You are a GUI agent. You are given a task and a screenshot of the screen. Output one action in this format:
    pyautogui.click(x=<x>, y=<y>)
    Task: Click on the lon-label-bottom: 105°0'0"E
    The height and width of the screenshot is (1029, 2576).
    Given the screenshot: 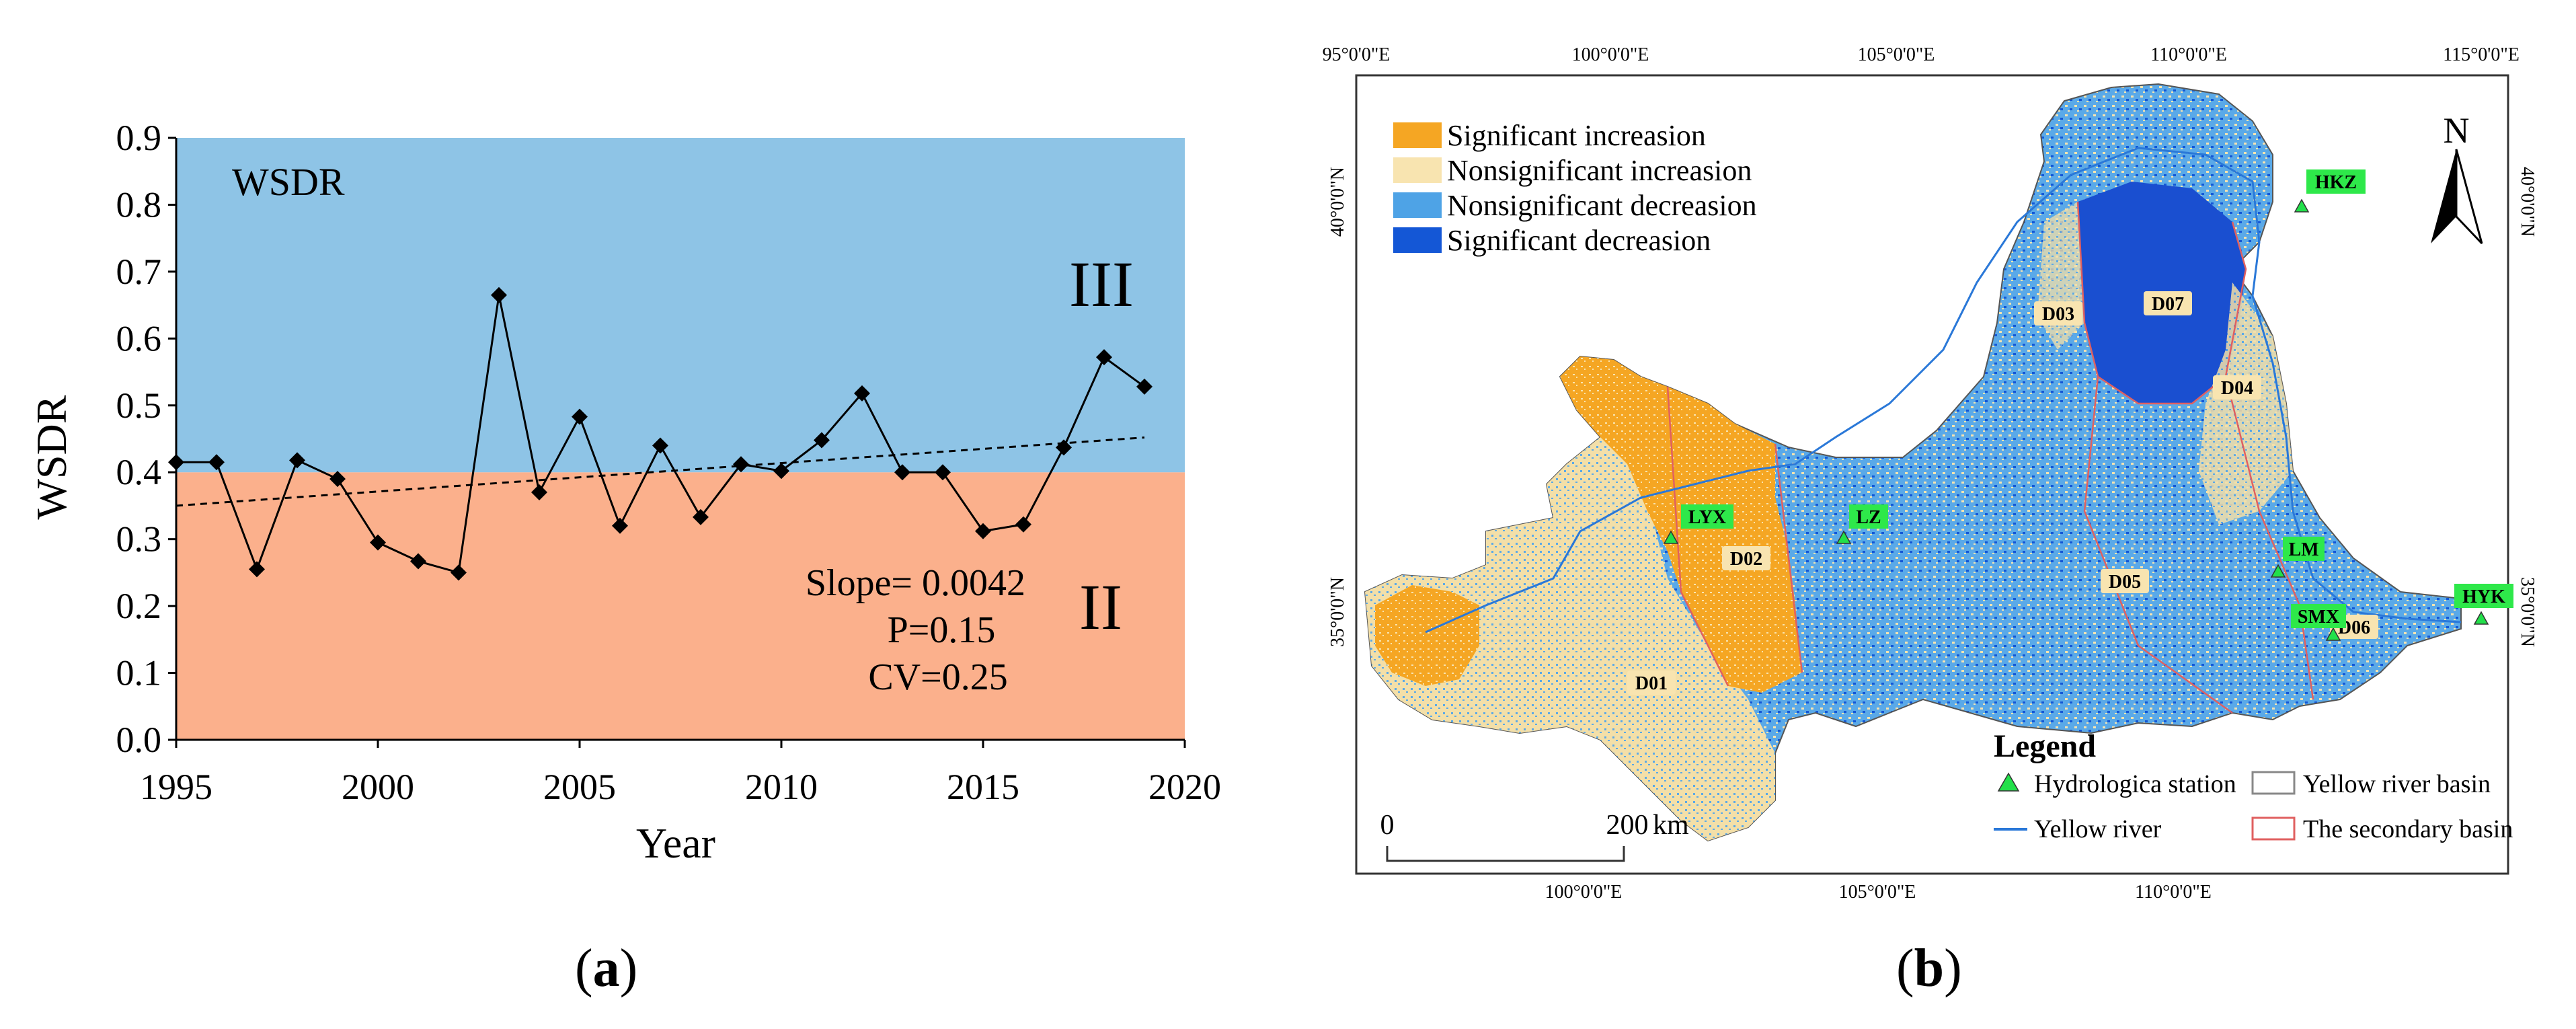 What is the action you would take?
    pyautogui.click(x=1878, y=893)
    